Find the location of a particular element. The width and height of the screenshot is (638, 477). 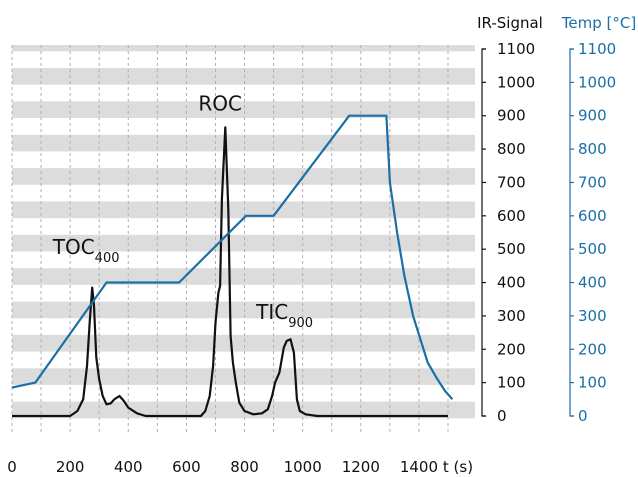

x-tick-label: 1000 is located at coordinates (303, 467).